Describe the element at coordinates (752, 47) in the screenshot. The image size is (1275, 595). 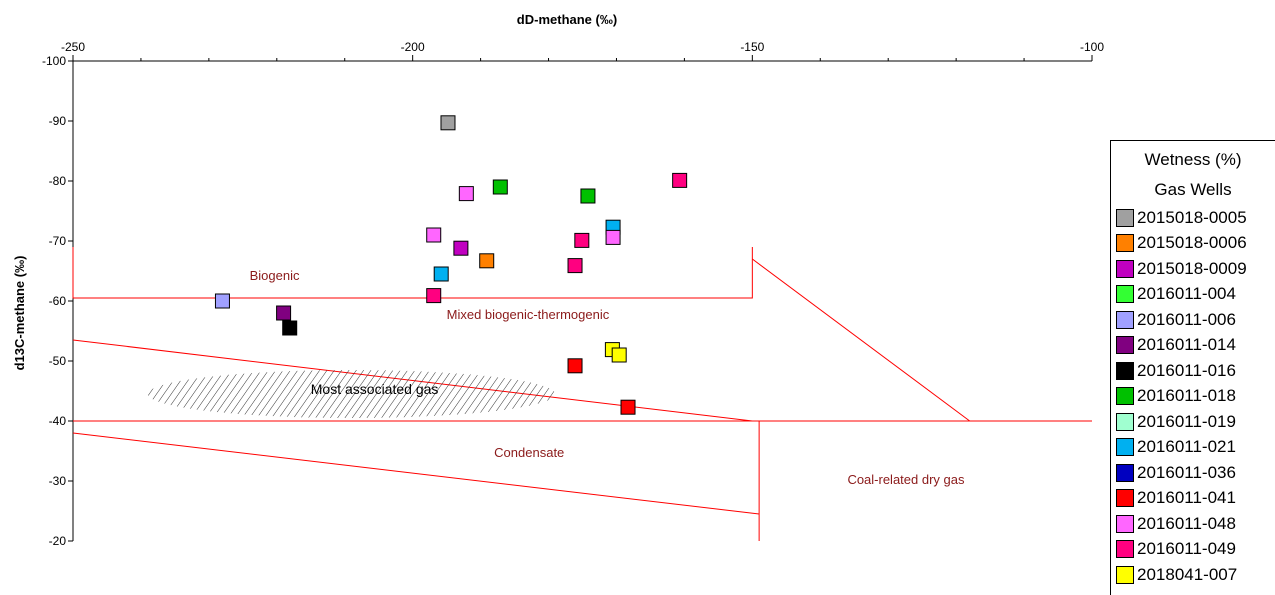
I see `x-tick-label: -150` at that location.